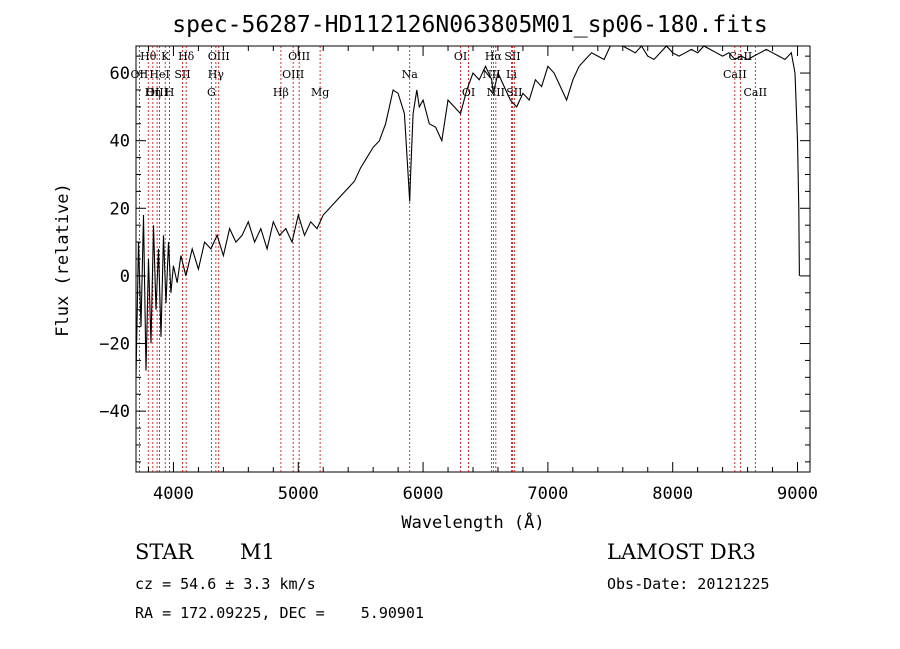 The height and width of the screenshot is (649, 900). What do you see at coordinates (494, 56) in the screenshot?
I see `line-marker-label: Hα` at bounding box center [494, 56].